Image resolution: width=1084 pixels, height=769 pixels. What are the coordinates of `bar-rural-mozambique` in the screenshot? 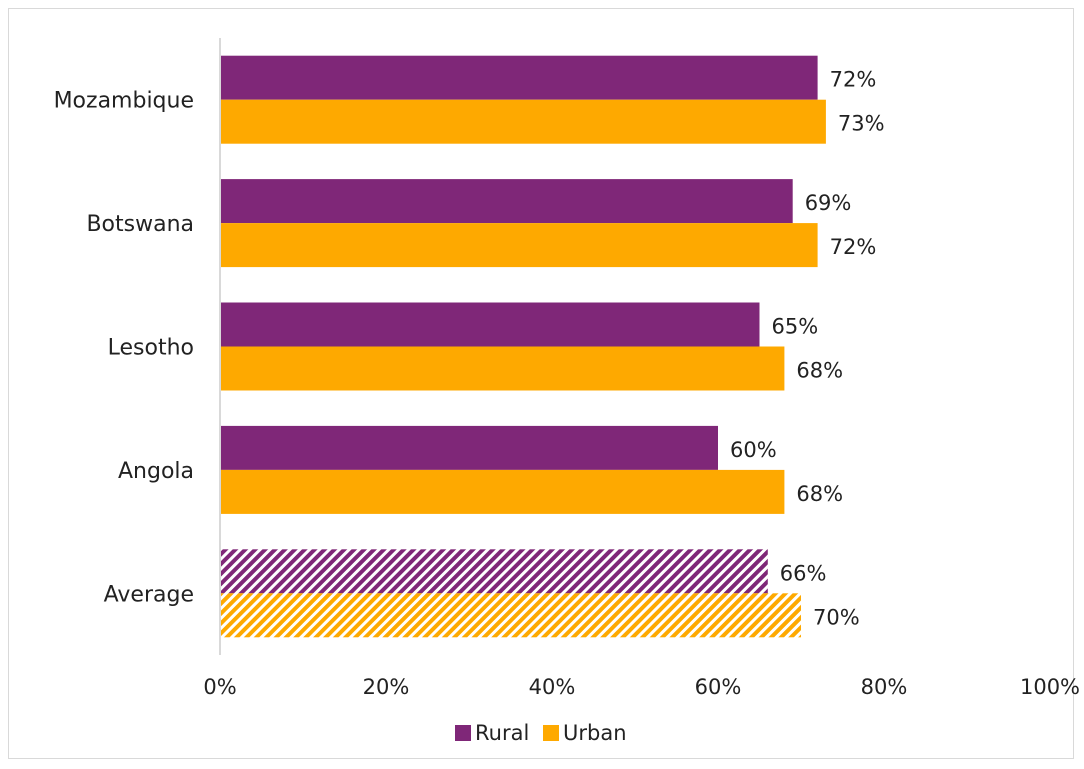 It's located at (519, 77).